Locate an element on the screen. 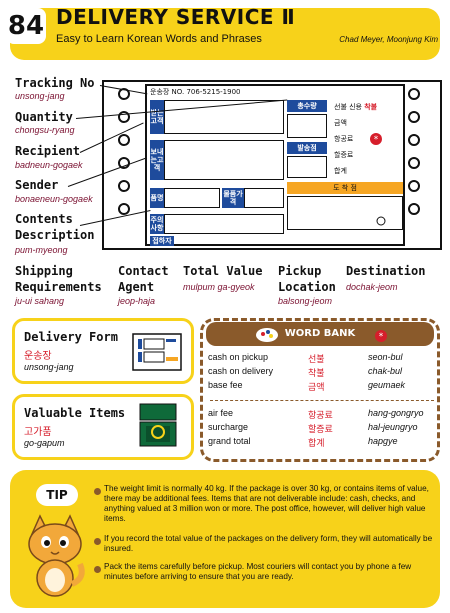  cat-mascot-icon is located at coordinates (56, 555).